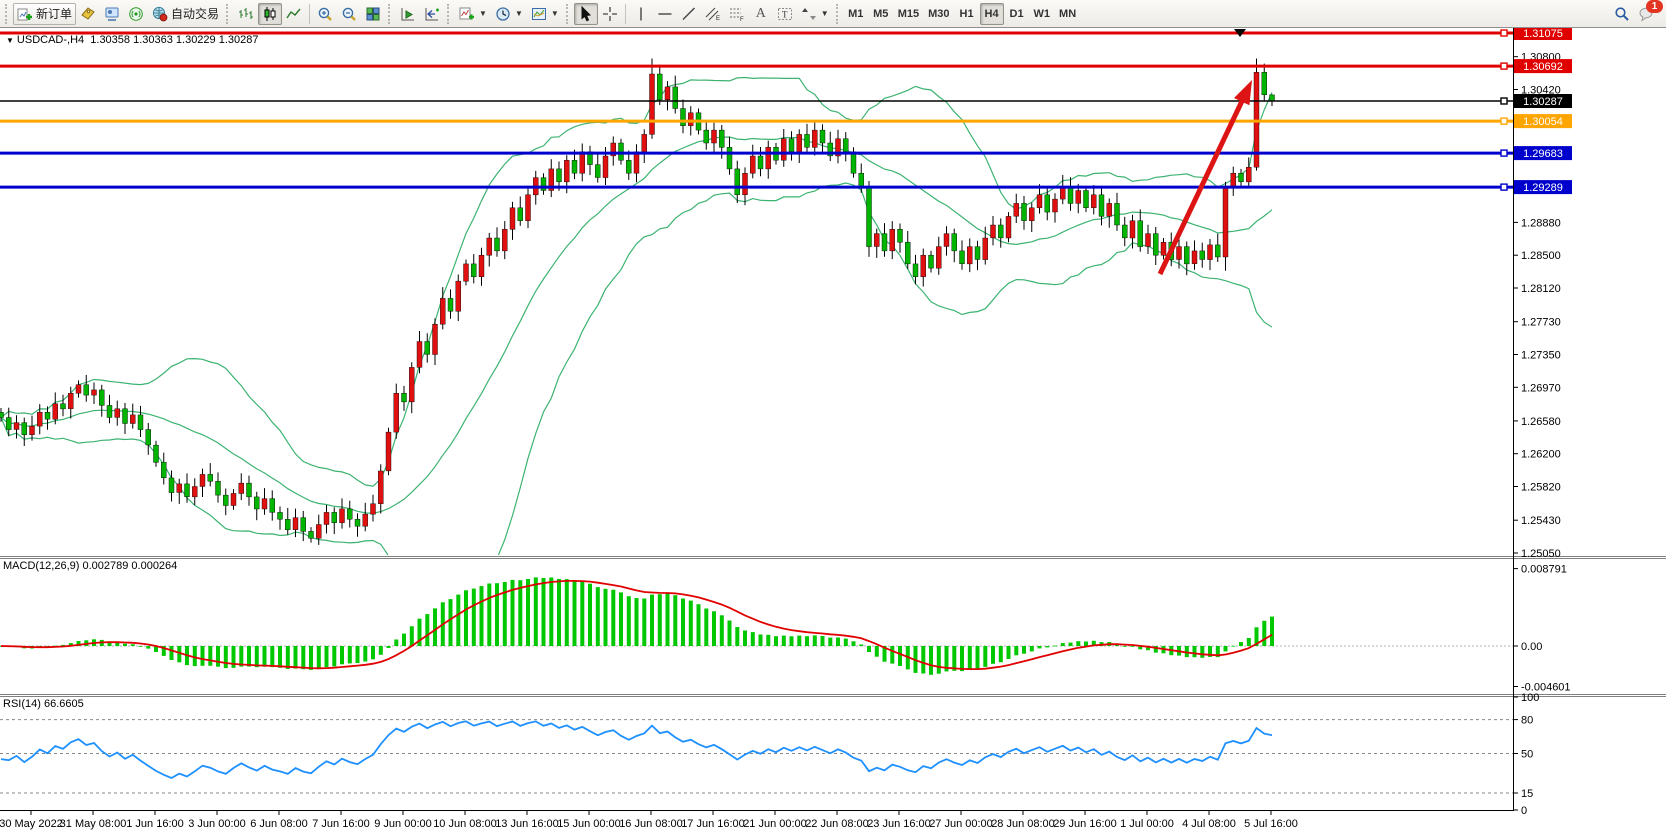 The height and width of the screenshot is (836, 1666). Describe the element at coordinates (136, 14) in the screenshot. I see `signal-button` at that location.